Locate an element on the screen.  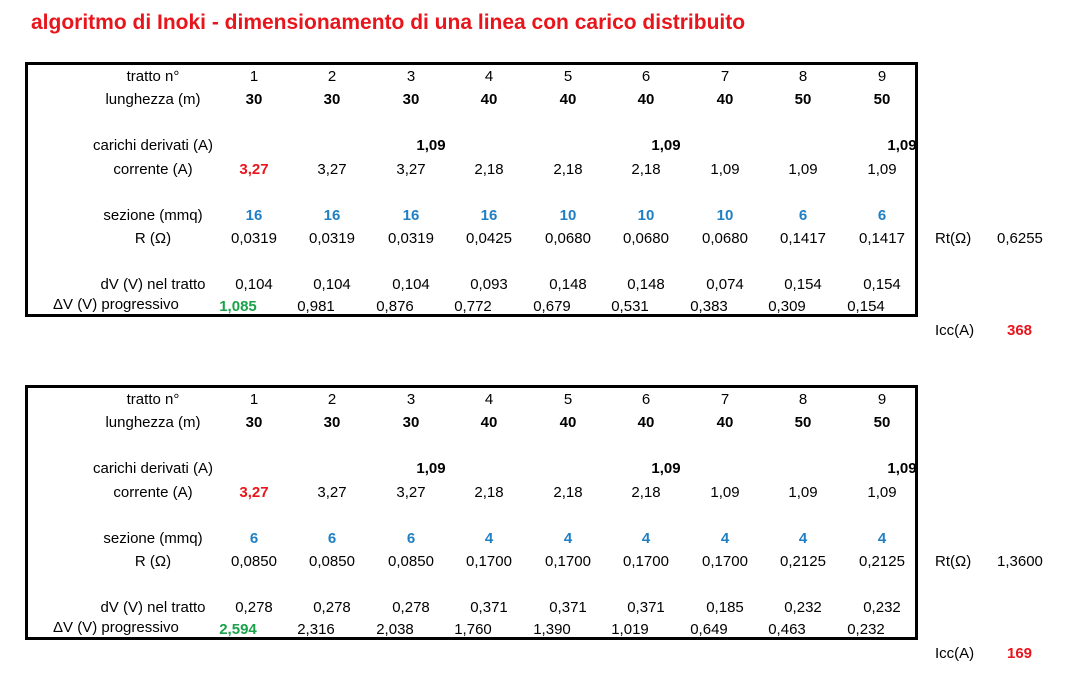
cell-lunghezza-7: 40 is located at coordinates (725, 422).